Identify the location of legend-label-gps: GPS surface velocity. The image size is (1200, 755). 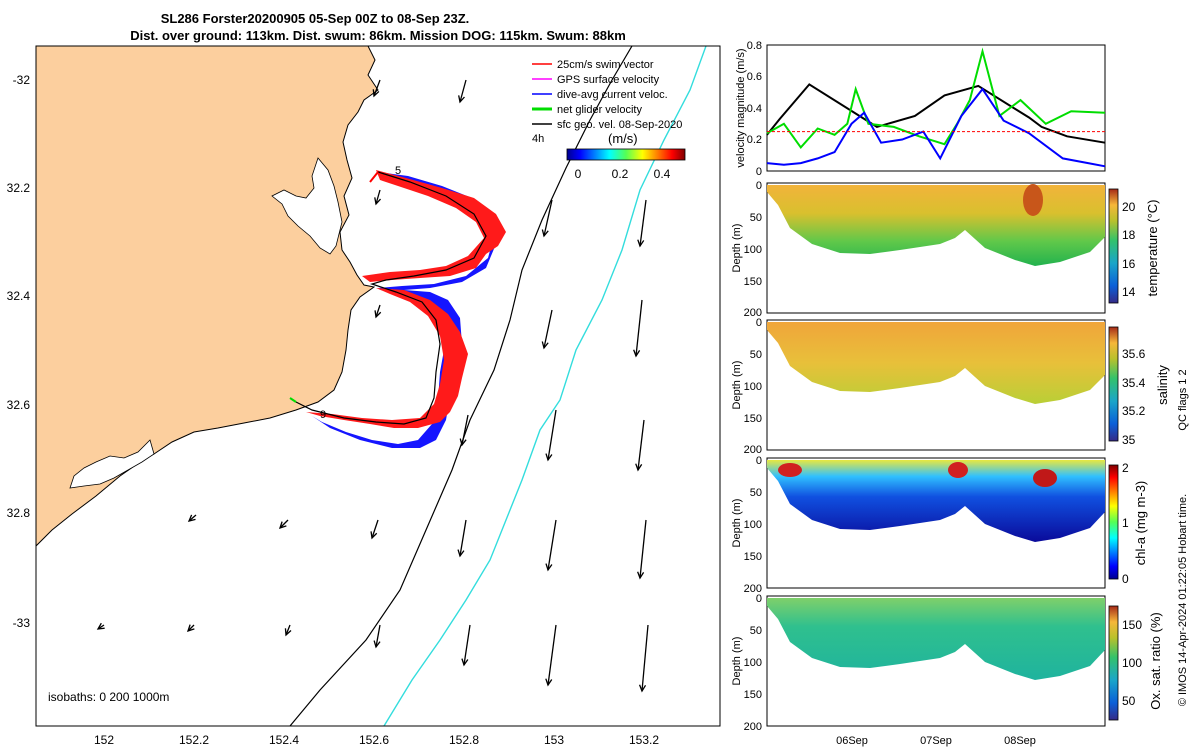
(608, 80).